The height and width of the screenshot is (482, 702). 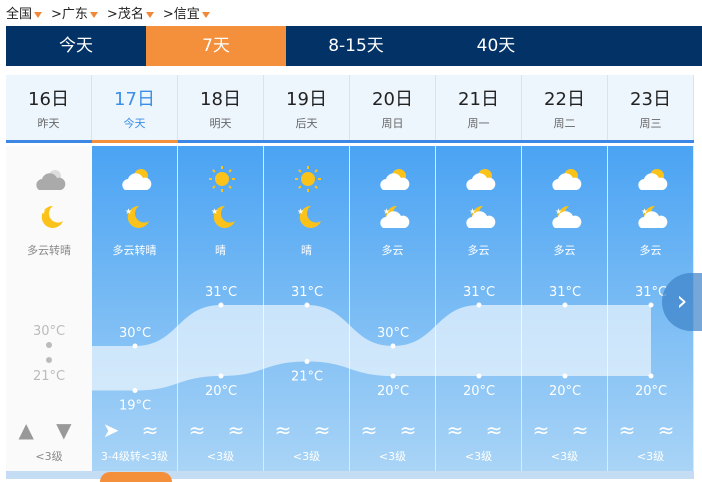 I want to click on day-weekday: 昨天, so click(x=48, y=123).